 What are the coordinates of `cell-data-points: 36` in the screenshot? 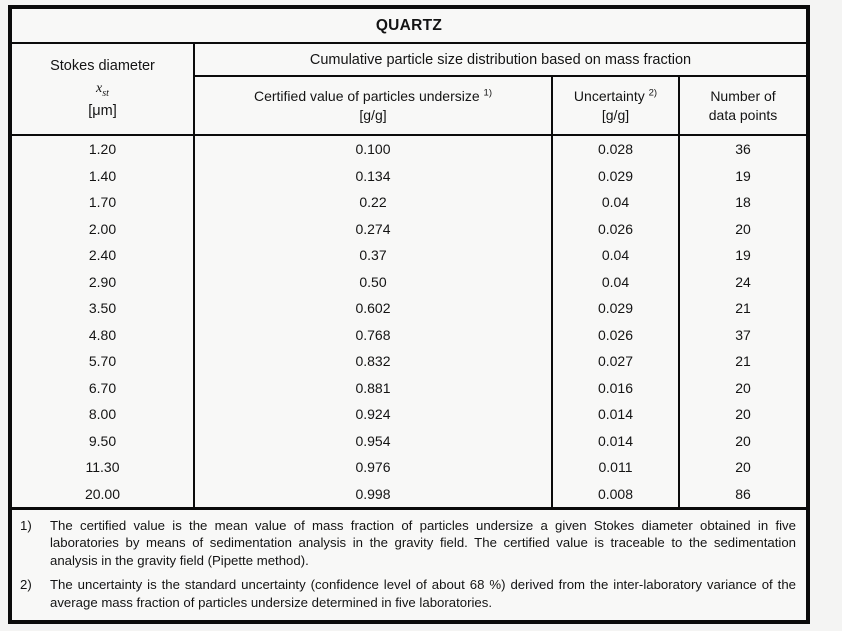 It's located at (743, 149).